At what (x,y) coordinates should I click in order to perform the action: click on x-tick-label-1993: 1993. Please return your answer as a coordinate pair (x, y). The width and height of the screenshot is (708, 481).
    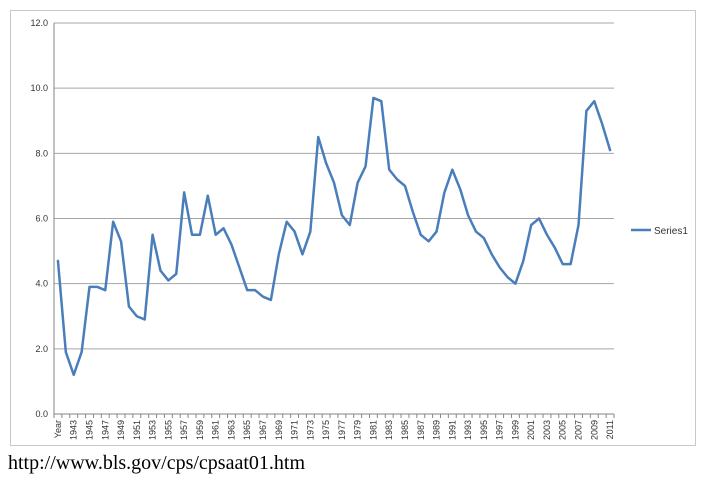
    Looking at the image, I should click on (468, 430).